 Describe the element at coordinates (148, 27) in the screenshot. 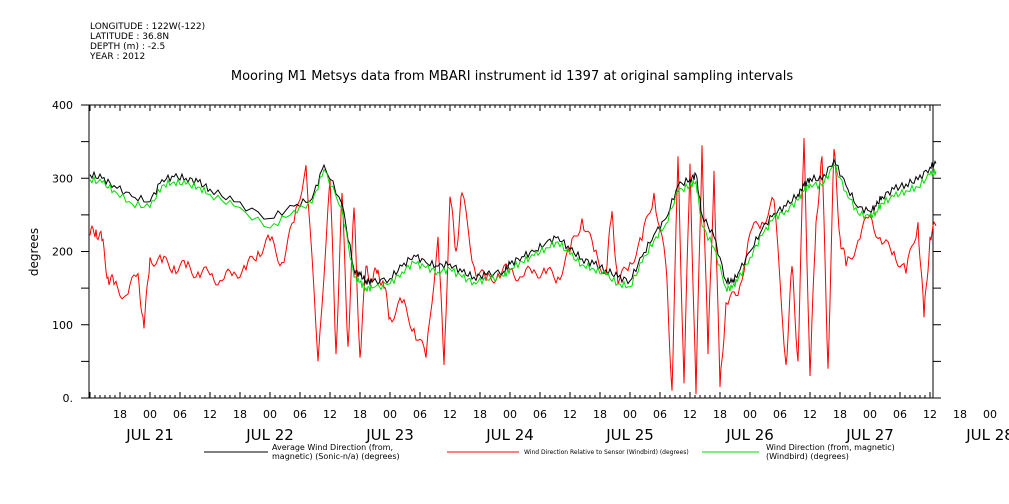

I see `longitude-label: LONGITUDE : 122W(-122)` at that location.